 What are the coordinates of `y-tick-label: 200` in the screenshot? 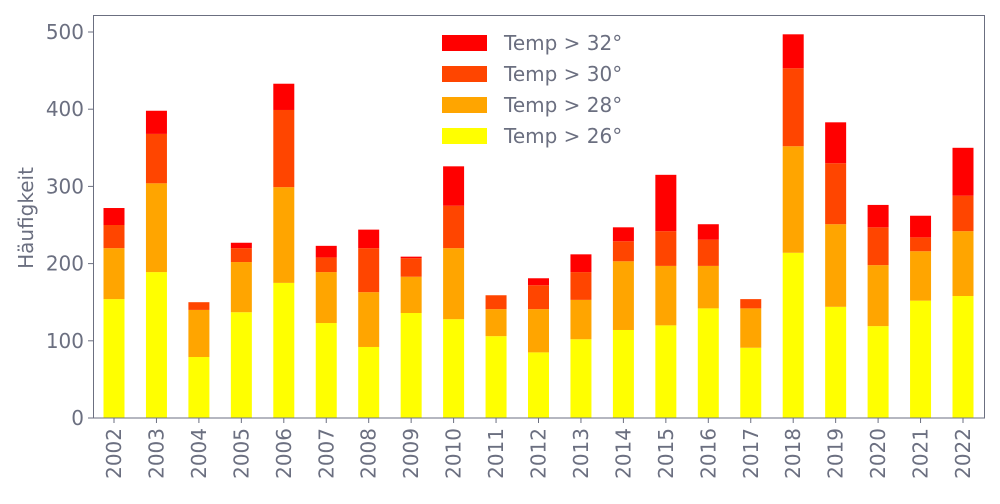 It's located at (65, 264).